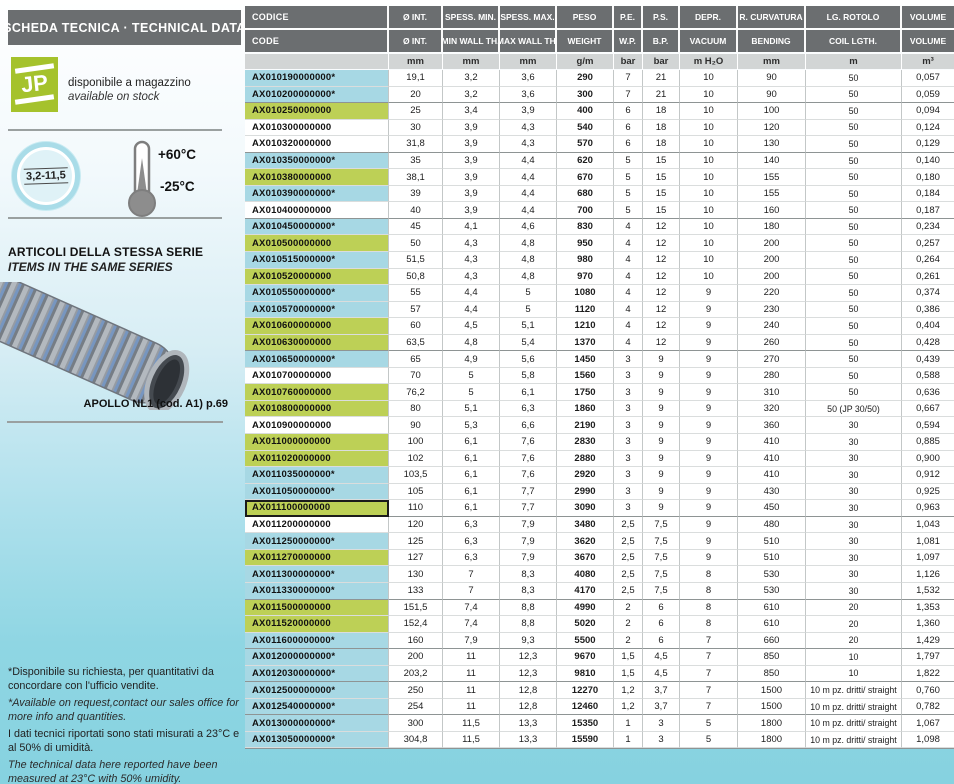 The height and width of the screenshot is (784, 954). Describe the element at coordinates (628, 657) in the screenshot. I see `value-cell: 1,5` at that location.